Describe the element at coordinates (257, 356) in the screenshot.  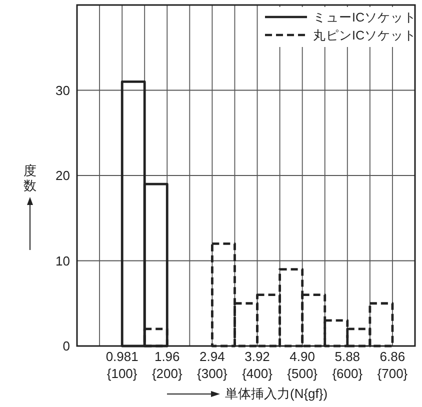
I see `x-tick-label: 3.92` at that location.